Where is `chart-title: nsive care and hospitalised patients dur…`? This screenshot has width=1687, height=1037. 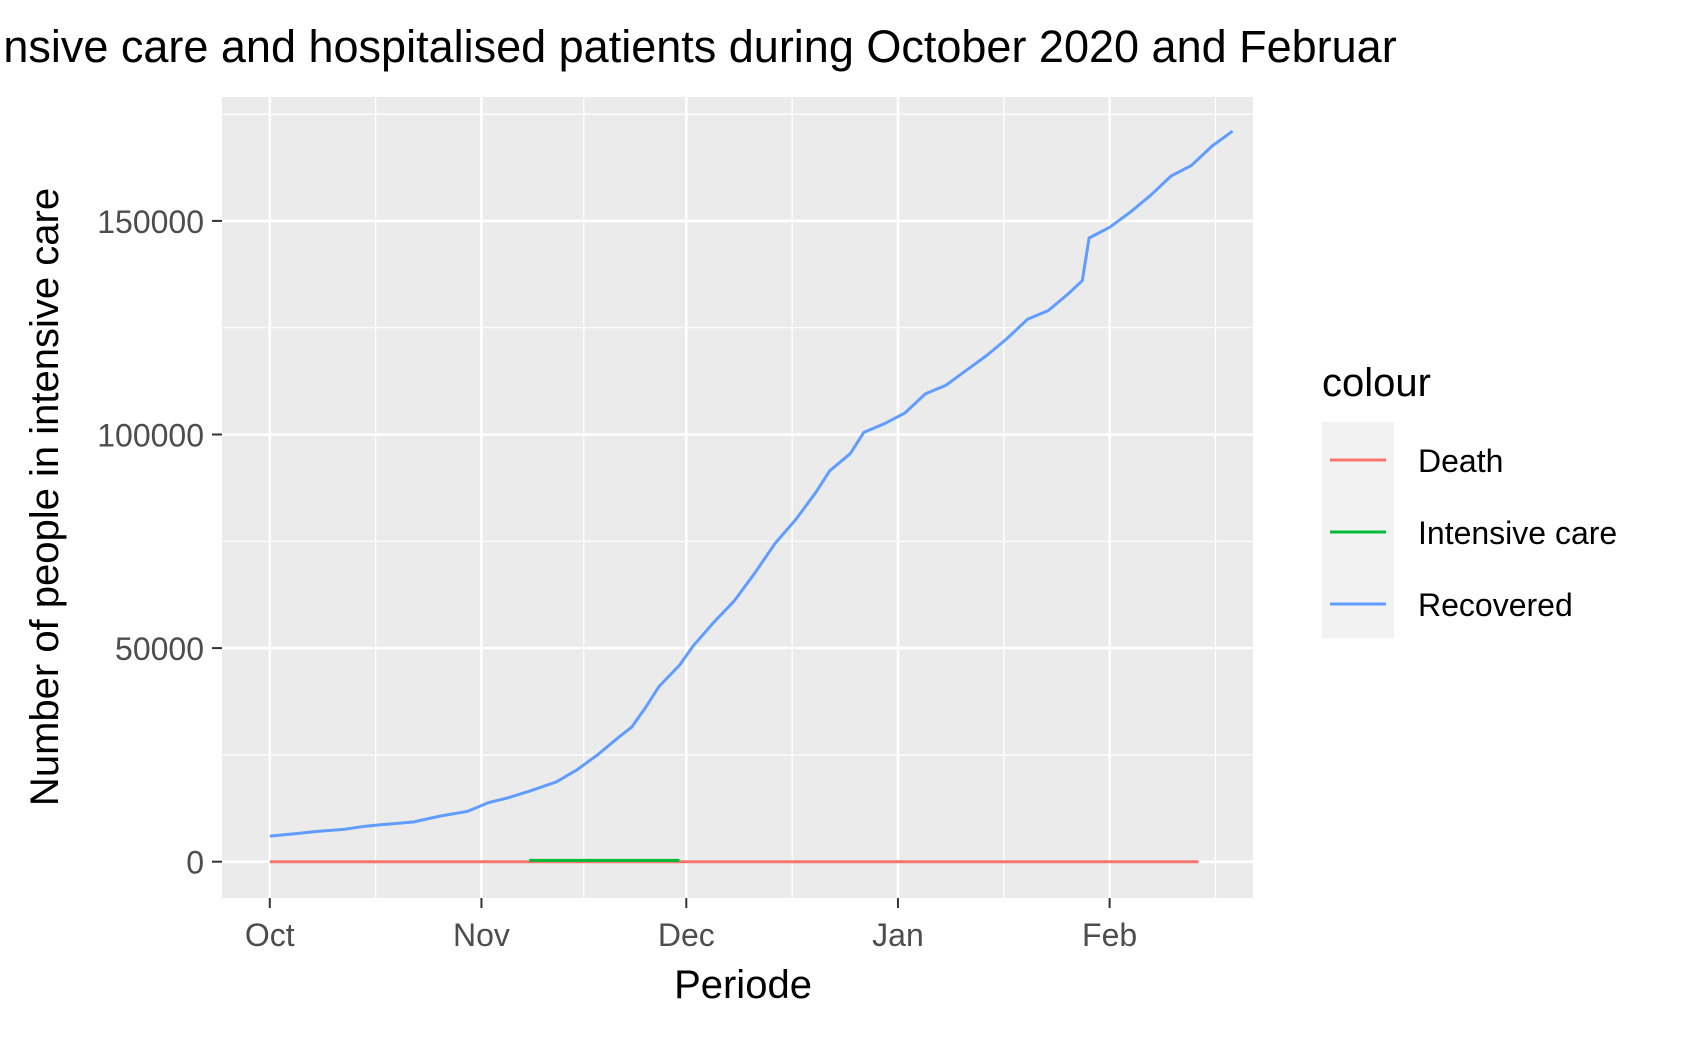
chart-title: nsive care and hospitalised patients dur… is located at coordinates (699, 46).